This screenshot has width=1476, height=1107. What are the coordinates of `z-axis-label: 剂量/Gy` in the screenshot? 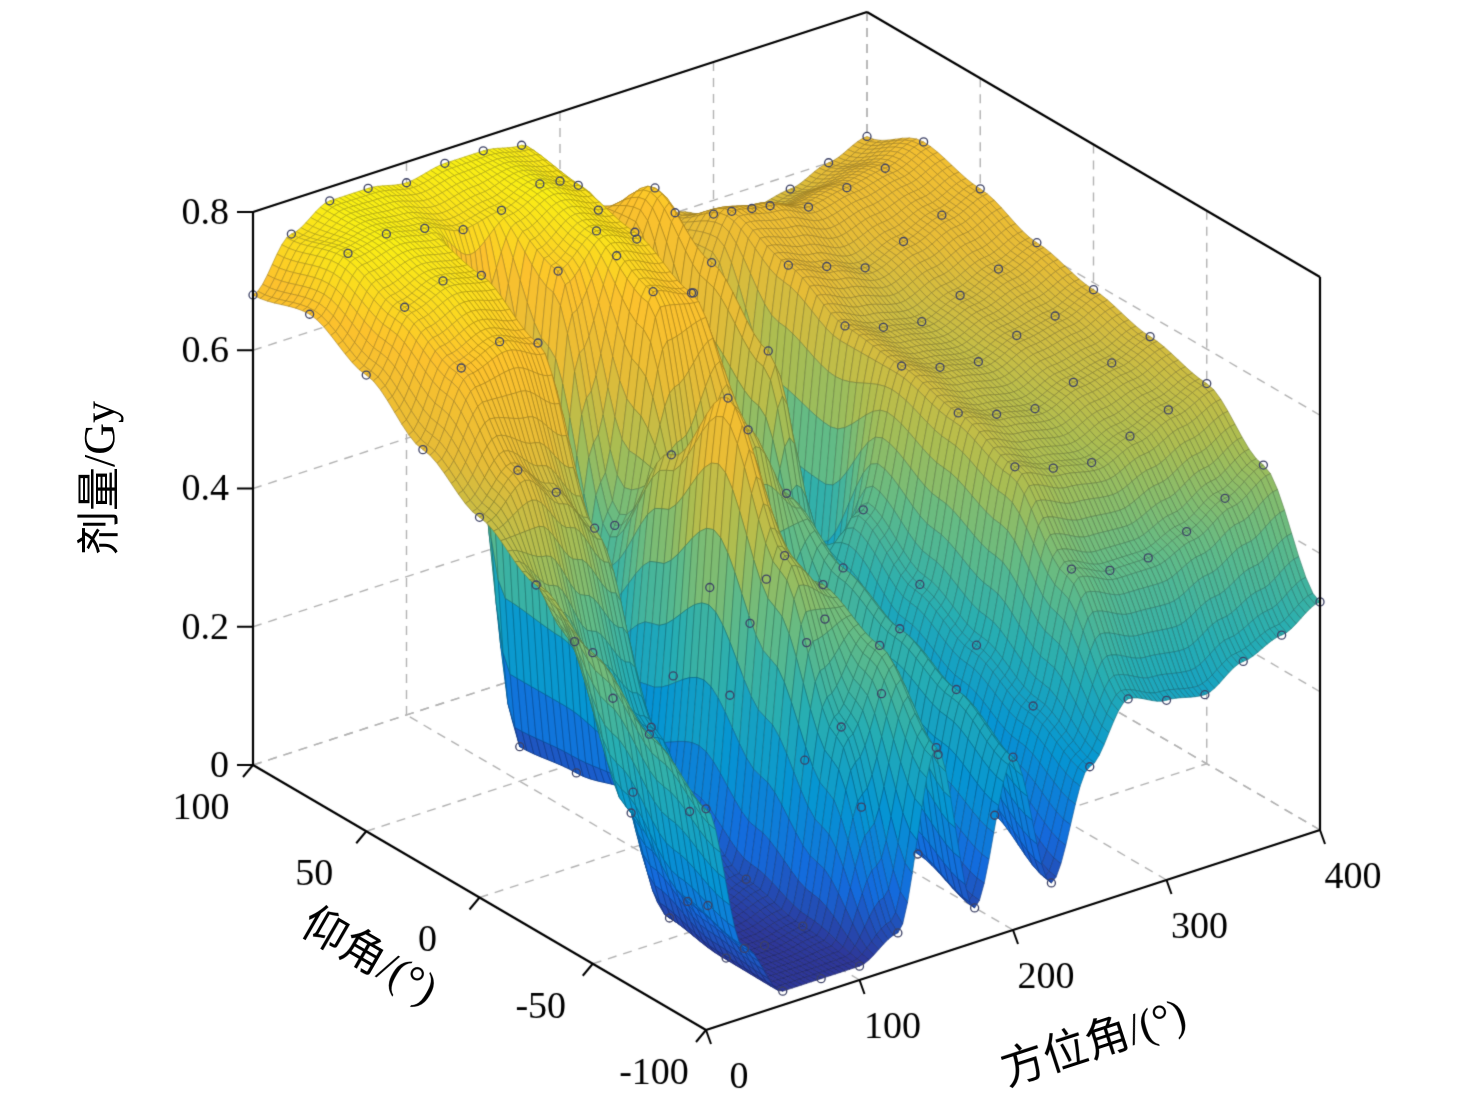 It's located at (99, 478).